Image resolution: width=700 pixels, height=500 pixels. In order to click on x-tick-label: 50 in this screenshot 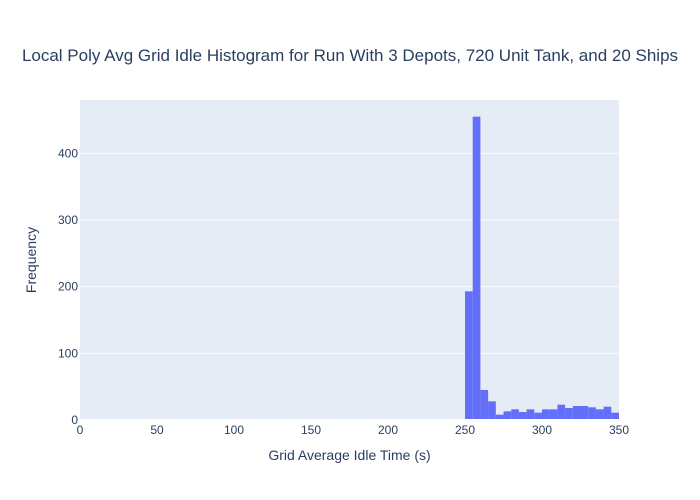, I will do `click(157, 430)`.